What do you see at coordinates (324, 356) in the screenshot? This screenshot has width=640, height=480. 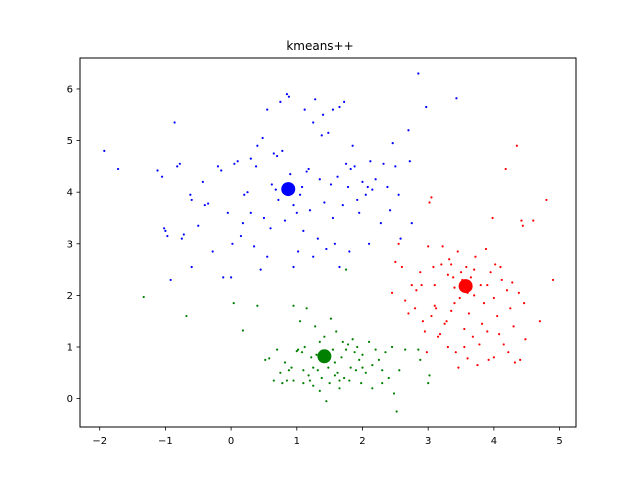 I see `cluster-centroid` at bounding box center [324, 356].